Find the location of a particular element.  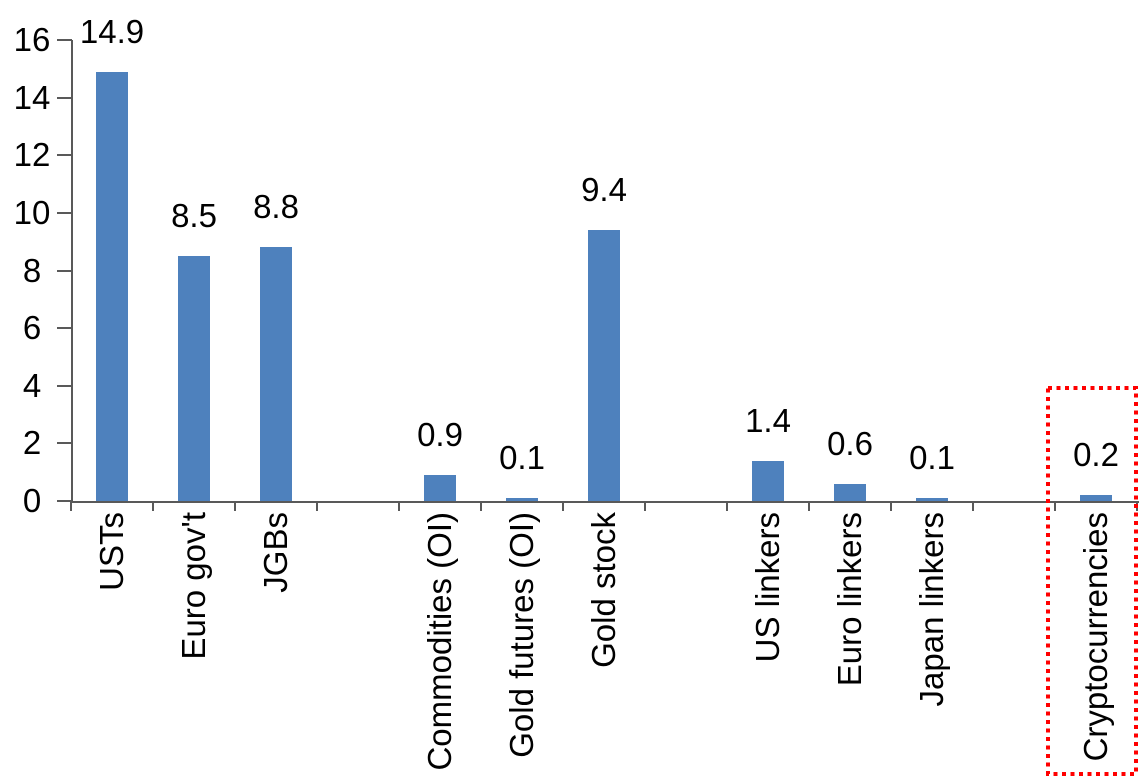

highlight-box-cryptocurrencies is located at coordinates (1092, 581).